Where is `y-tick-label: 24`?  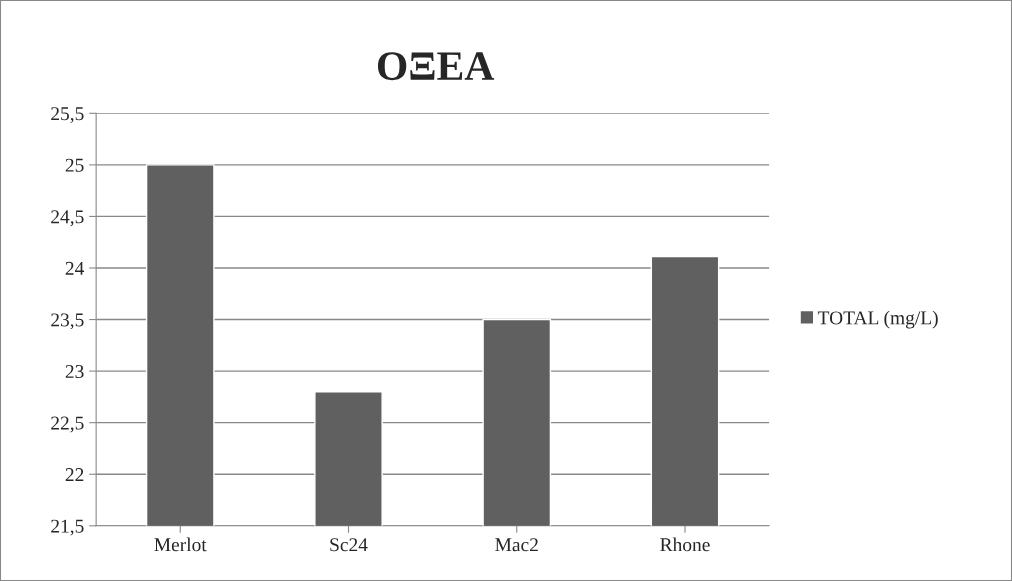 y-tick-label: 24 is located at coordinates (75, 268).